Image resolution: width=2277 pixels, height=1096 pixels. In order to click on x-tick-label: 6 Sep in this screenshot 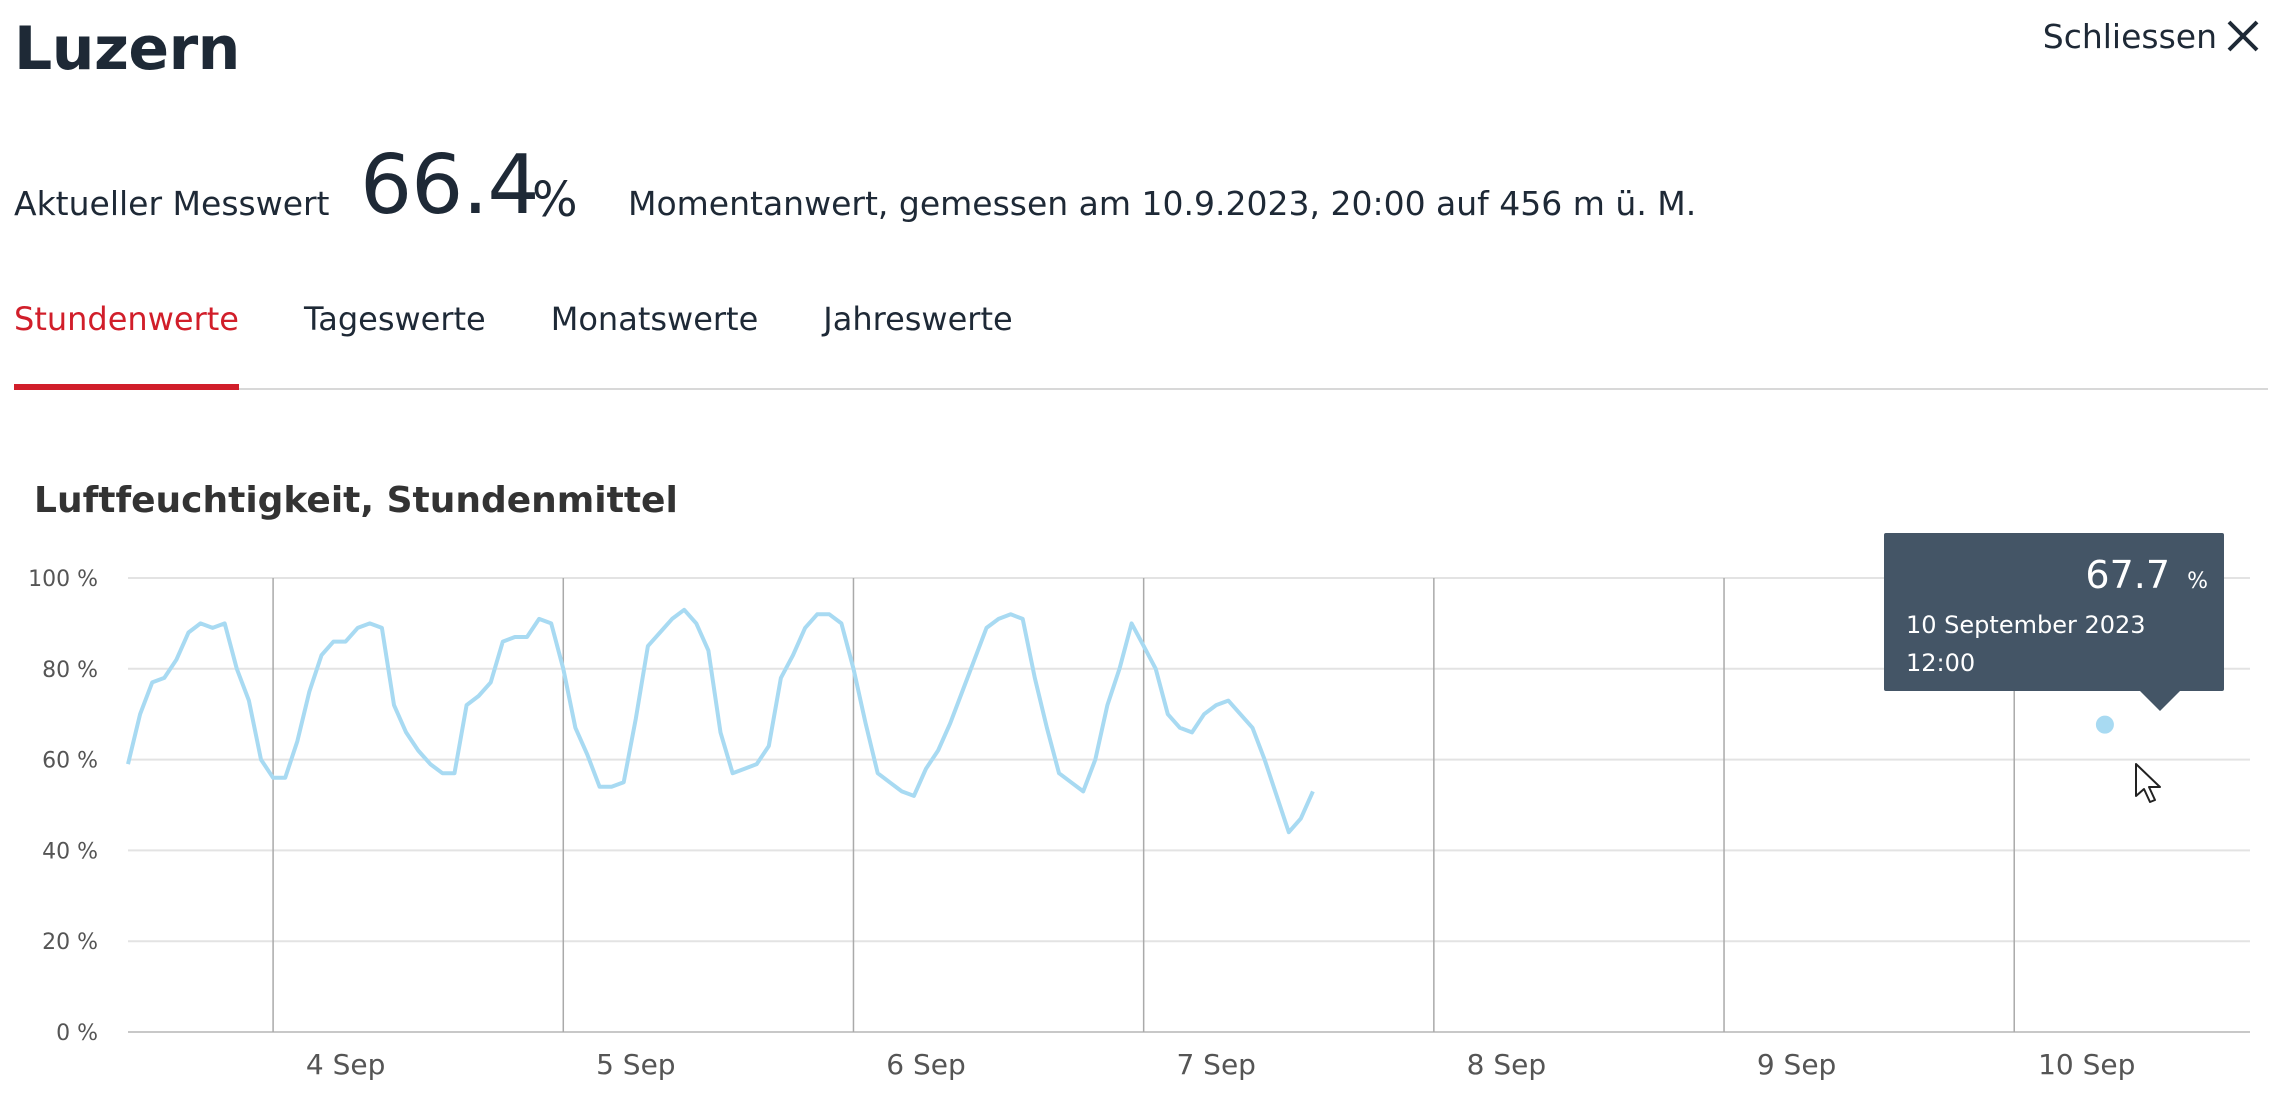, I will do `click(926, 1064)`.